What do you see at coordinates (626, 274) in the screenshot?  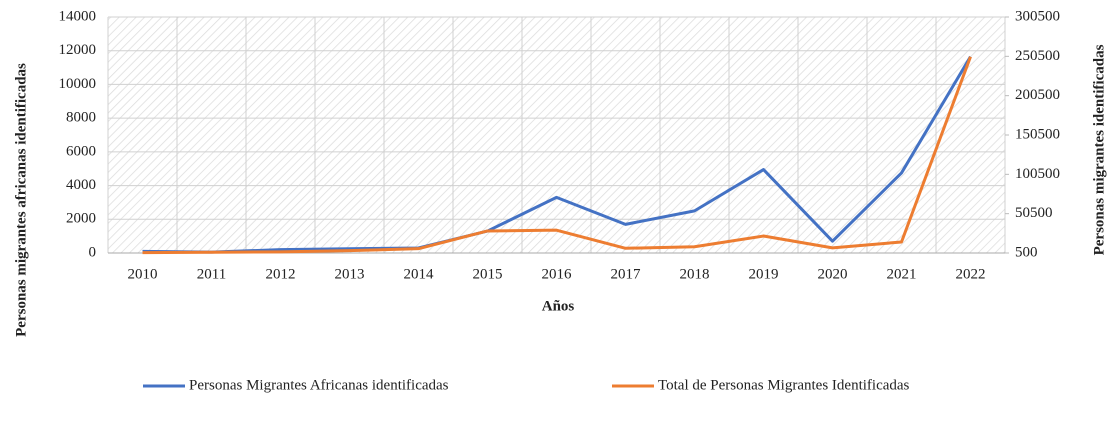 I see `x-tick-label: 2017` at bounding box center [626, 274].